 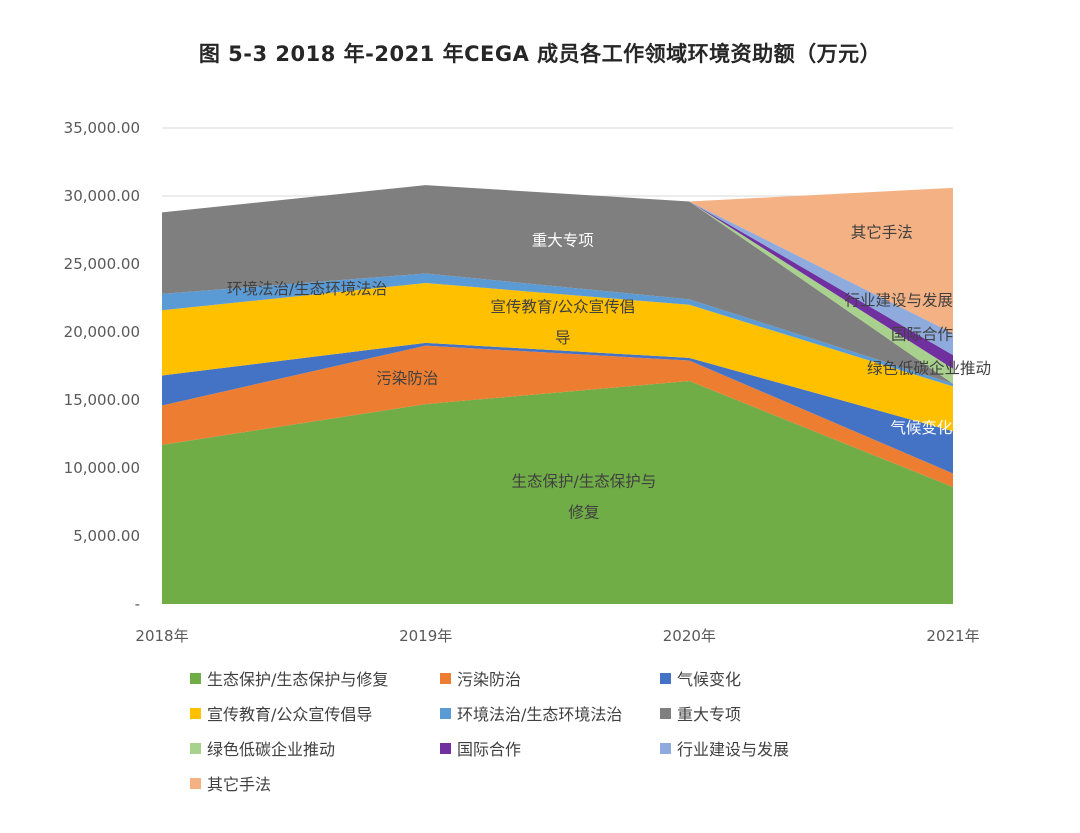 What do you see at coordinates (540, 714) in the screenshot?
I see `legend-label: 环境法治/生态环境法治` at bounding box center [540, 714].